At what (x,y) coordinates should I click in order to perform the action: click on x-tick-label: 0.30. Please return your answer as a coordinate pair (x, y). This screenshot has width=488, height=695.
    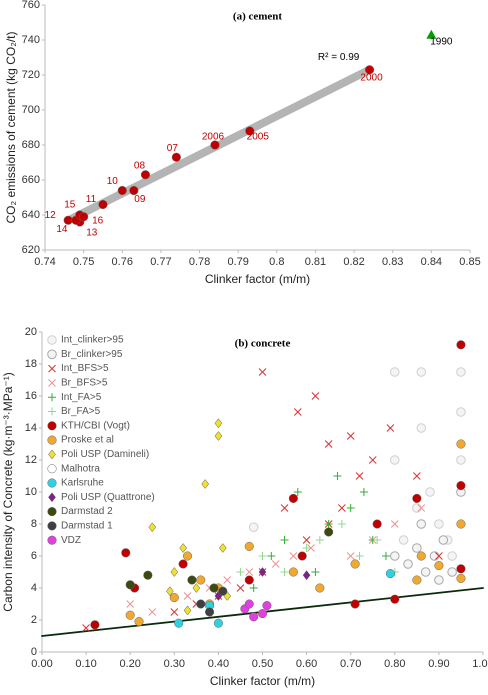
    Looking at the image, I should click on (174, 664).